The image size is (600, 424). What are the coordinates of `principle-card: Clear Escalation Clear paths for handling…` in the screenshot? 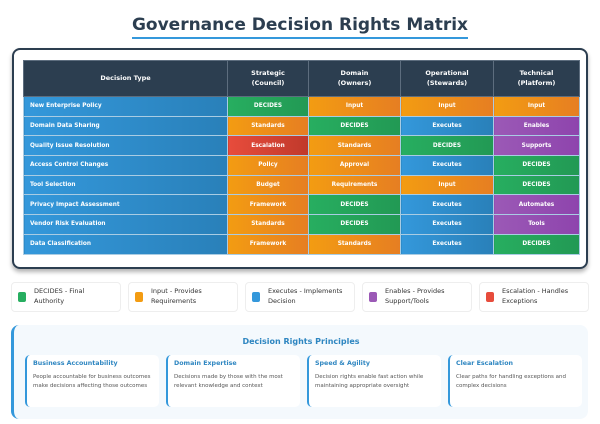 It's located at (515, 381).